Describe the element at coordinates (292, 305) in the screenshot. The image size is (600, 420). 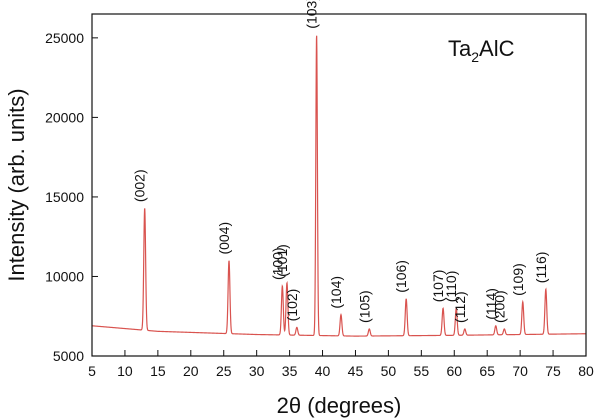
I see `peak-label: (102)` at that location.